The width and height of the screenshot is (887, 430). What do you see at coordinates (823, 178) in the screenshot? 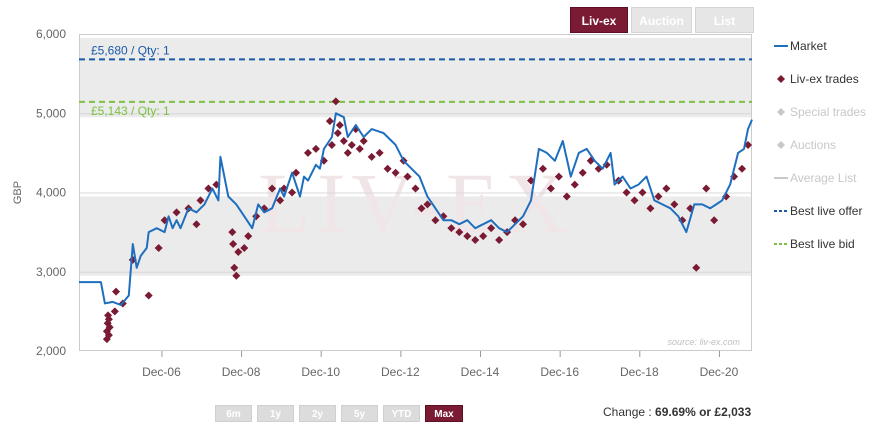
I see `legend-label: Average List` at bounding box center [823, 178].